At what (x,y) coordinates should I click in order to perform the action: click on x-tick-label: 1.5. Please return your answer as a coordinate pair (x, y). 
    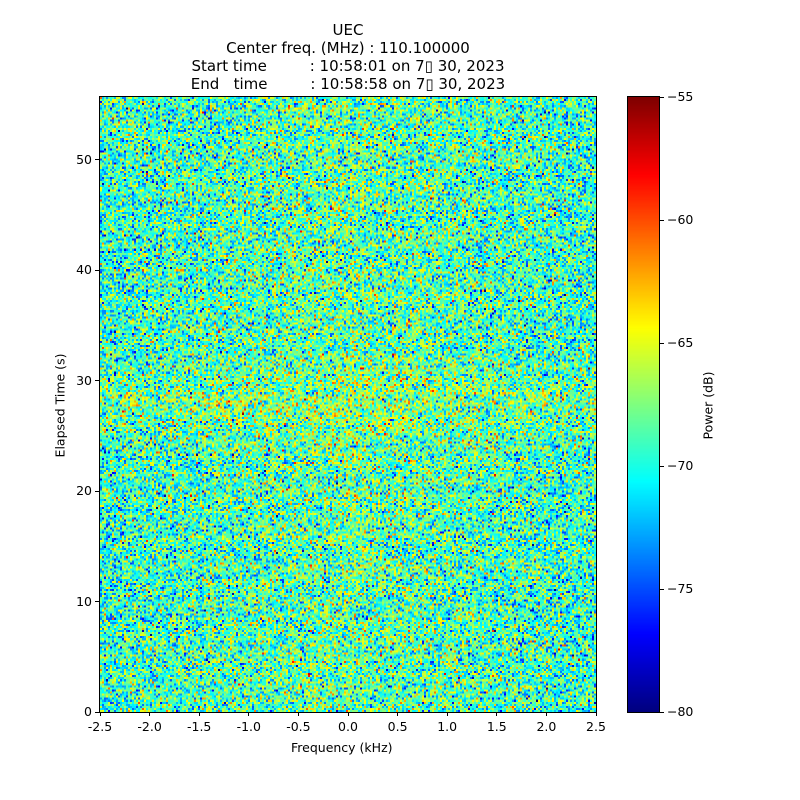
    Looking at the image, I should click on (496, 726).